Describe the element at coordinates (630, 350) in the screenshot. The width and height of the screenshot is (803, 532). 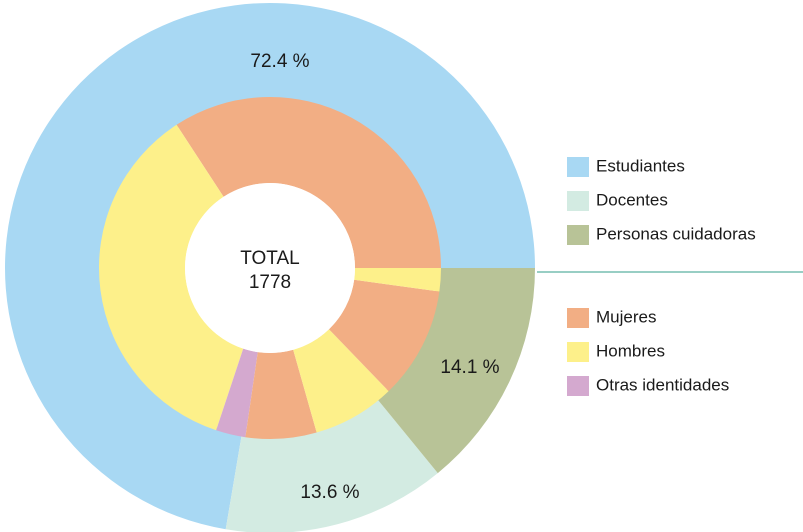
I see `legend-label: Hombres` at that location.